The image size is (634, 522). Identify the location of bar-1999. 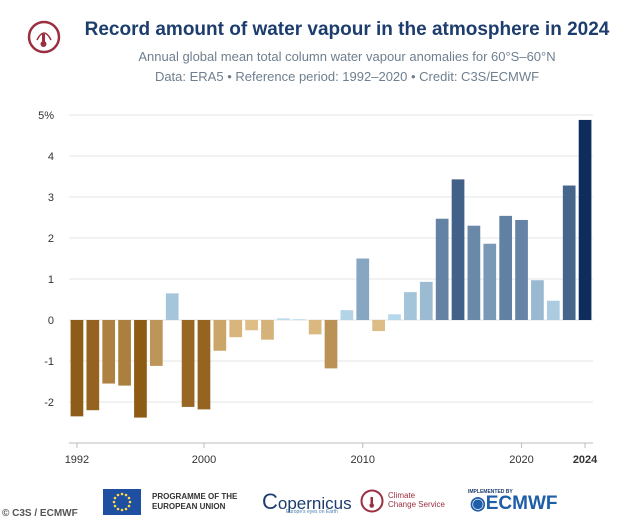
(188, 363).